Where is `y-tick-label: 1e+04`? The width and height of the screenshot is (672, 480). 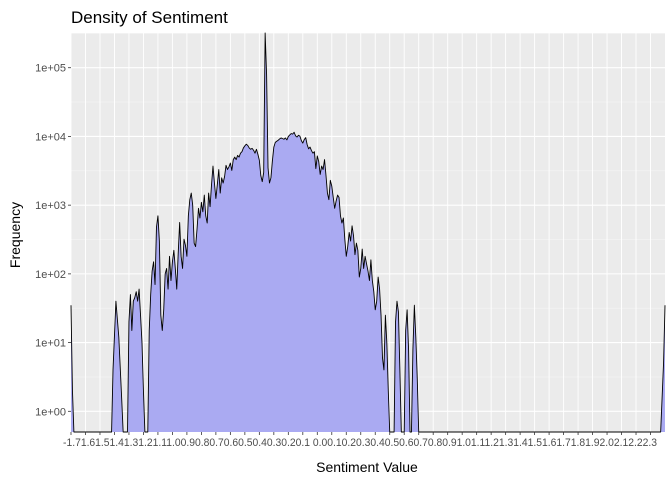 y-tick-label: 1e+04 is located at coordinates (50, 137).